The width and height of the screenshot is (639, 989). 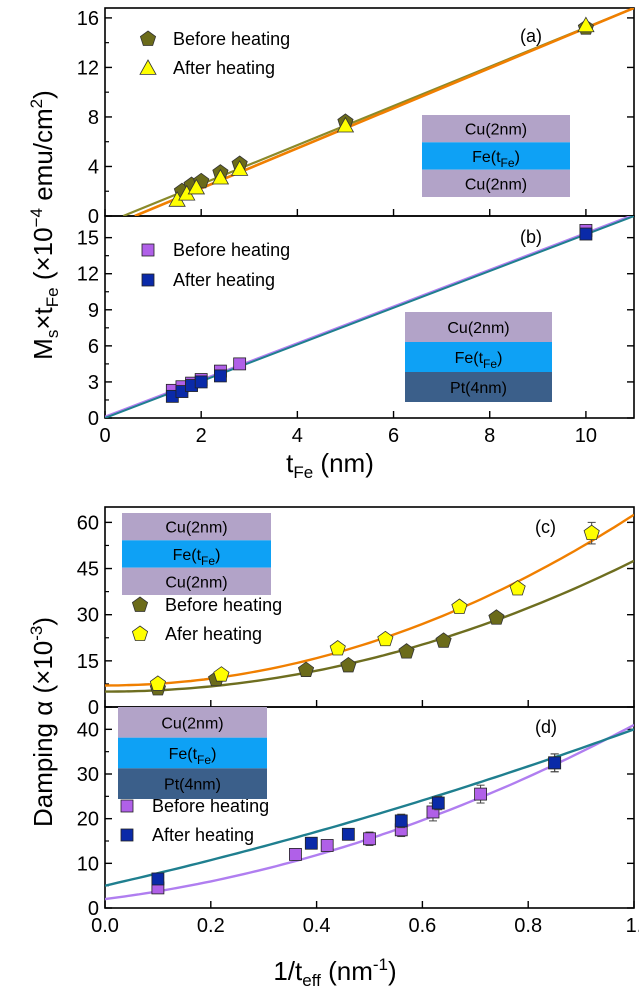 I want to click on x-tick-label: 4, so click(x=297, y=436).